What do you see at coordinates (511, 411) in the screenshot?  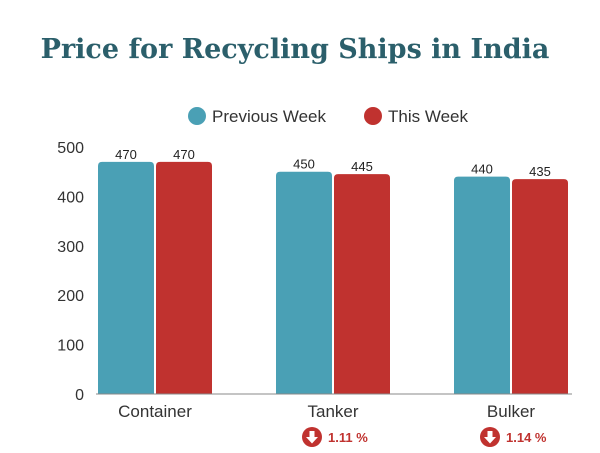 I see `x-tick-label: Bulker` at bounding box center [511, 411].